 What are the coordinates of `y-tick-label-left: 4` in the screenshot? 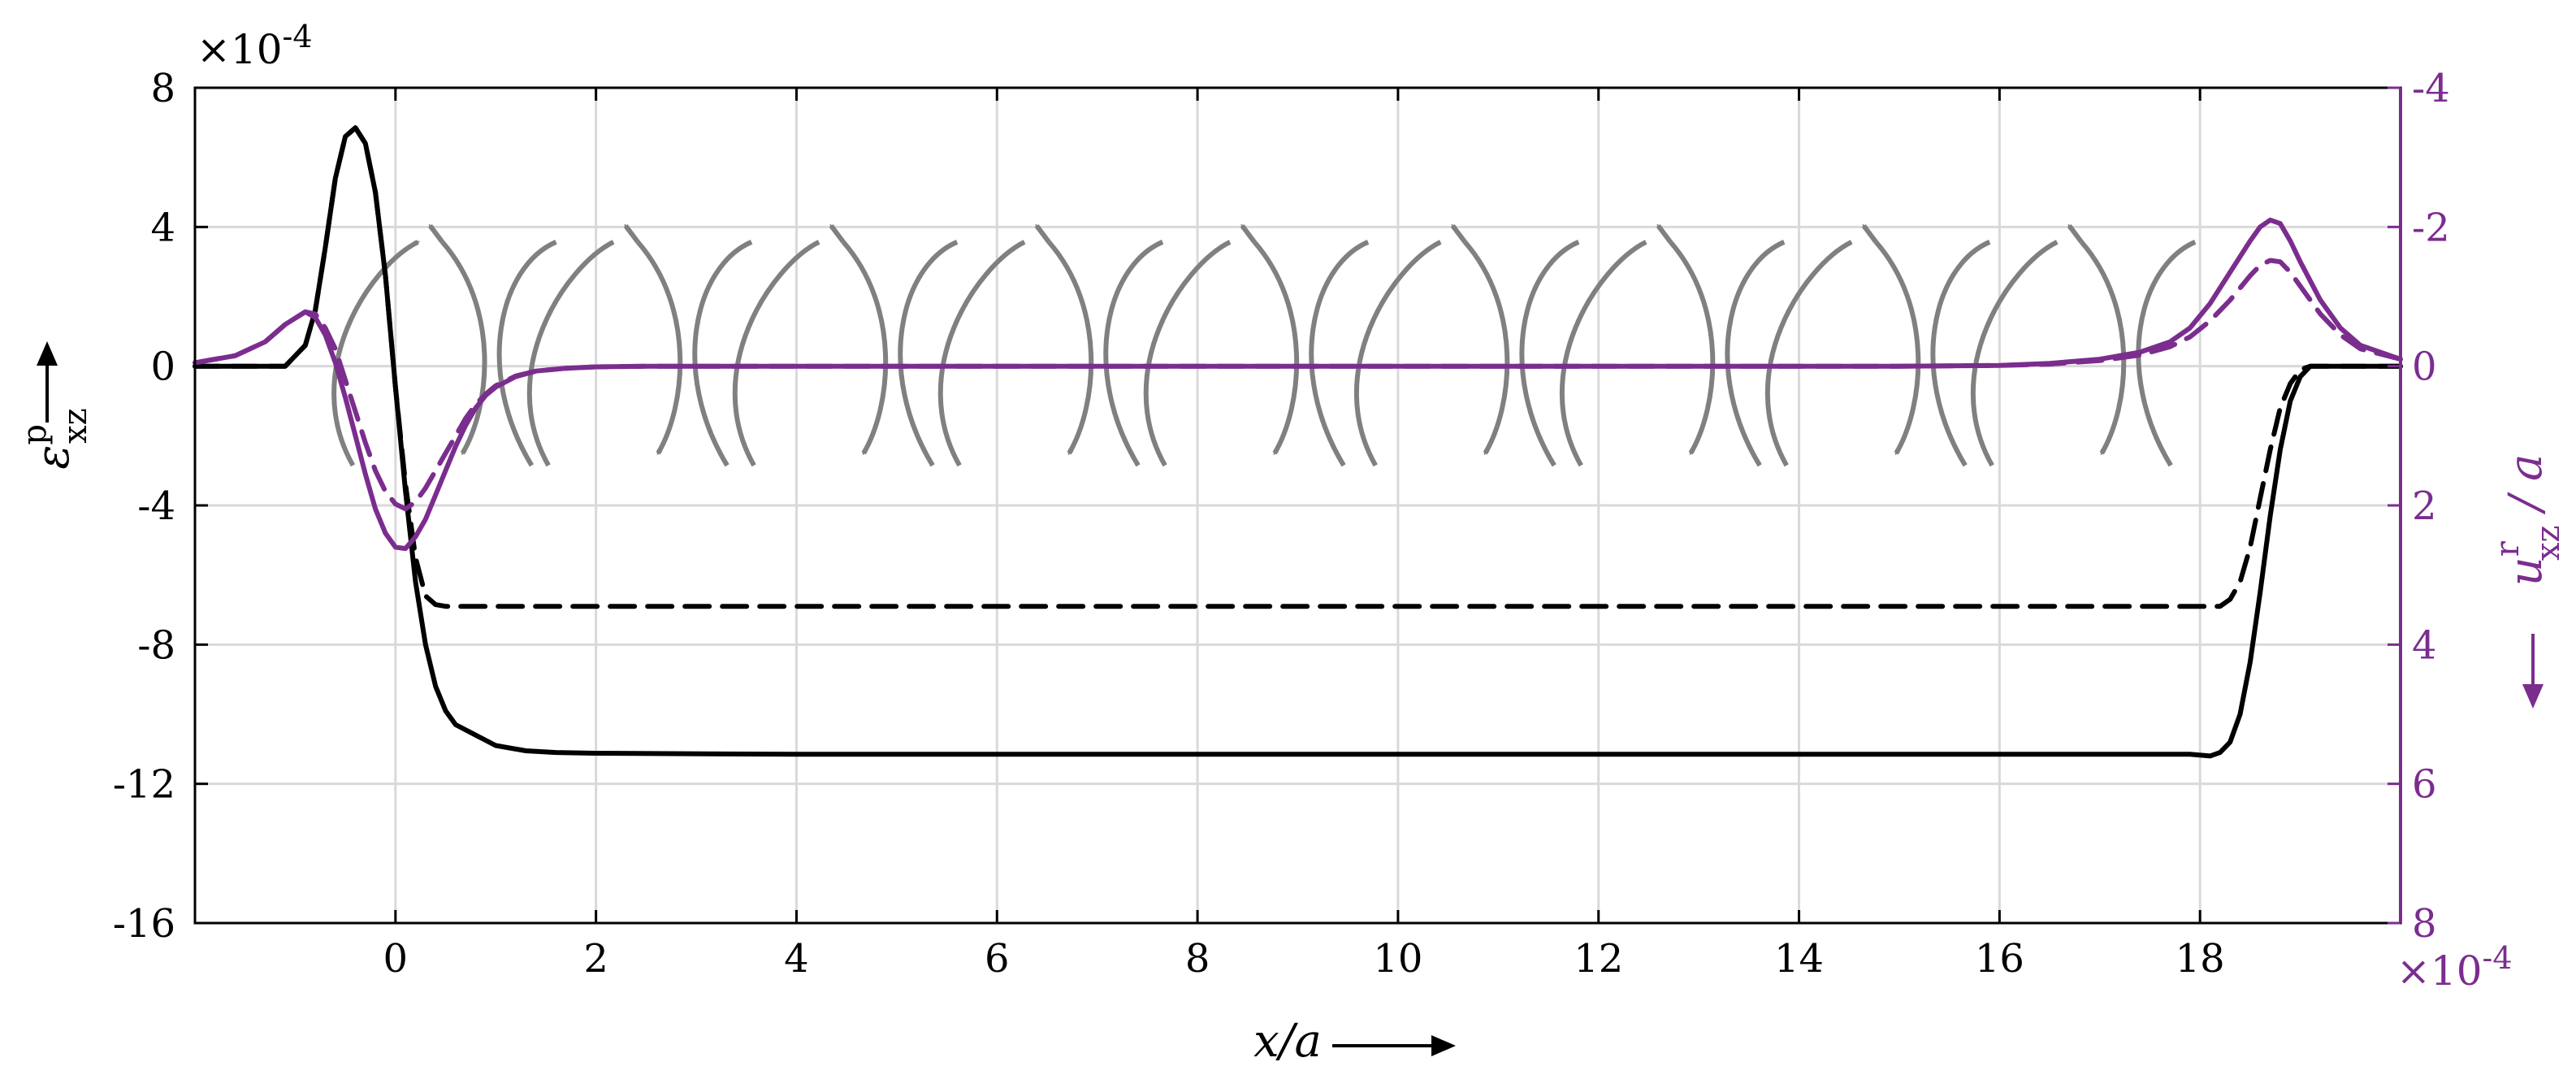 It's located at (162, 227).